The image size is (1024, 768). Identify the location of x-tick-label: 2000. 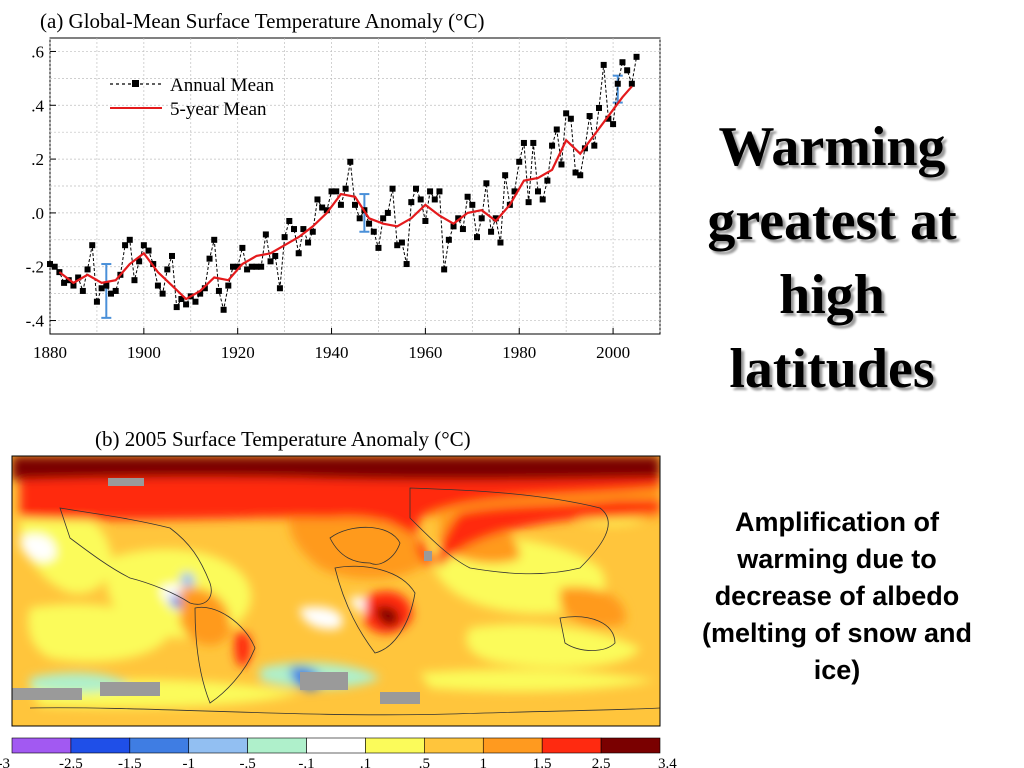
(613, 352).